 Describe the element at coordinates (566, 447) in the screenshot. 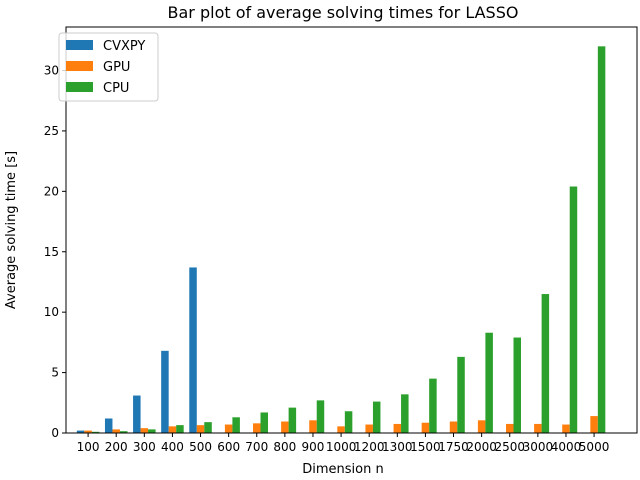

I see `x-tick-label: 4000` at that location.